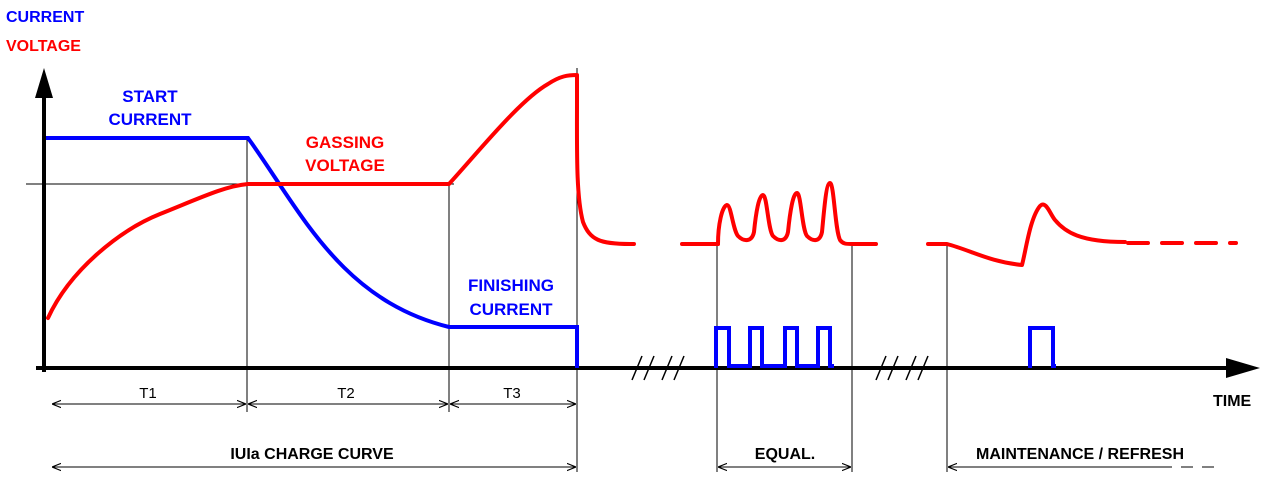 The image size is (1272, 485). What do you see at coordinates (633, 435) in the screenshot?
I see `dimension-arrows` at bounding box center [633, 435].